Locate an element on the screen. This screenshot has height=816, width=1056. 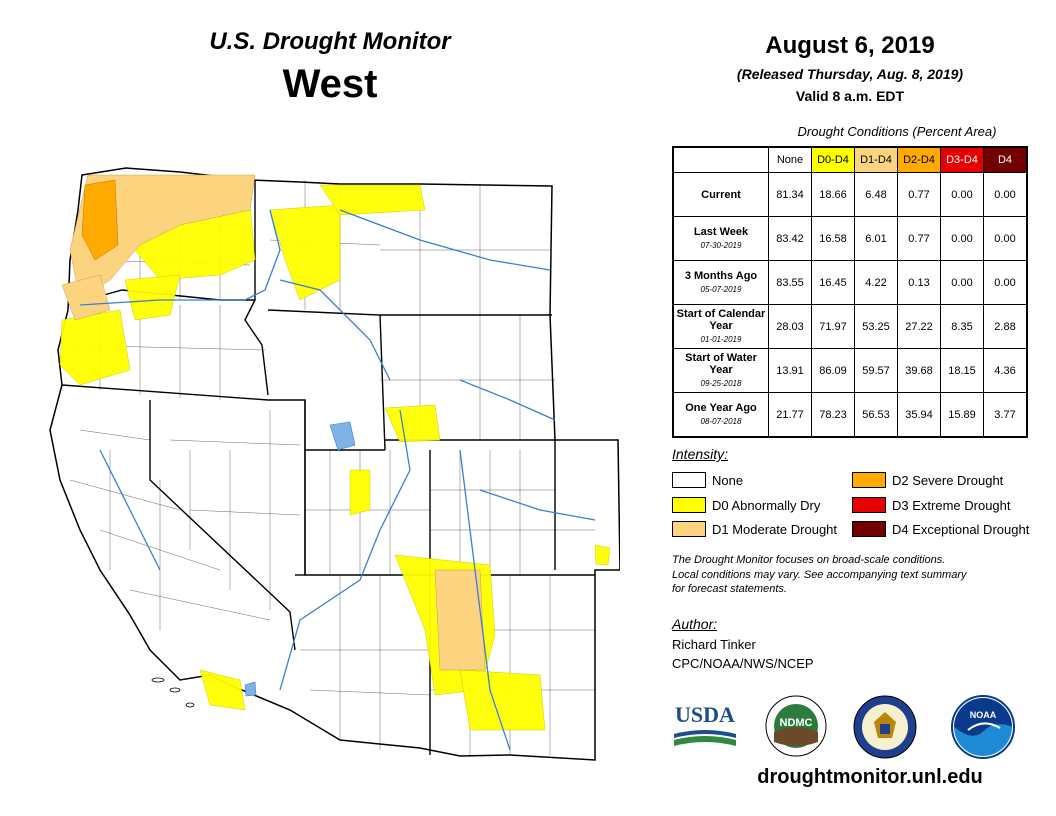
table-cell: 28.03 is located at coordinates (790, 326).